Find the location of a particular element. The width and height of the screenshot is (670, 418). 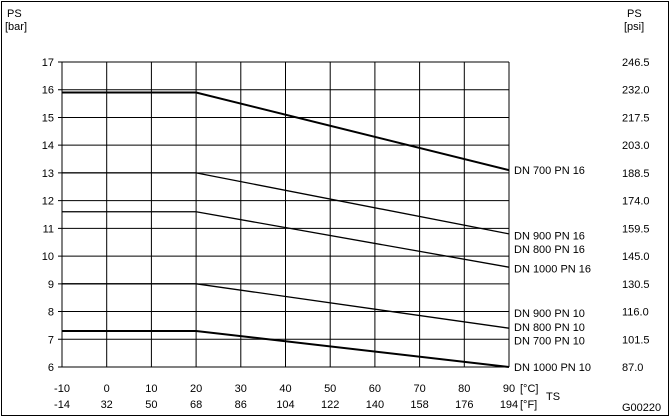

x-tick-label-celsius: 0 is located at coordinates (107, 389).